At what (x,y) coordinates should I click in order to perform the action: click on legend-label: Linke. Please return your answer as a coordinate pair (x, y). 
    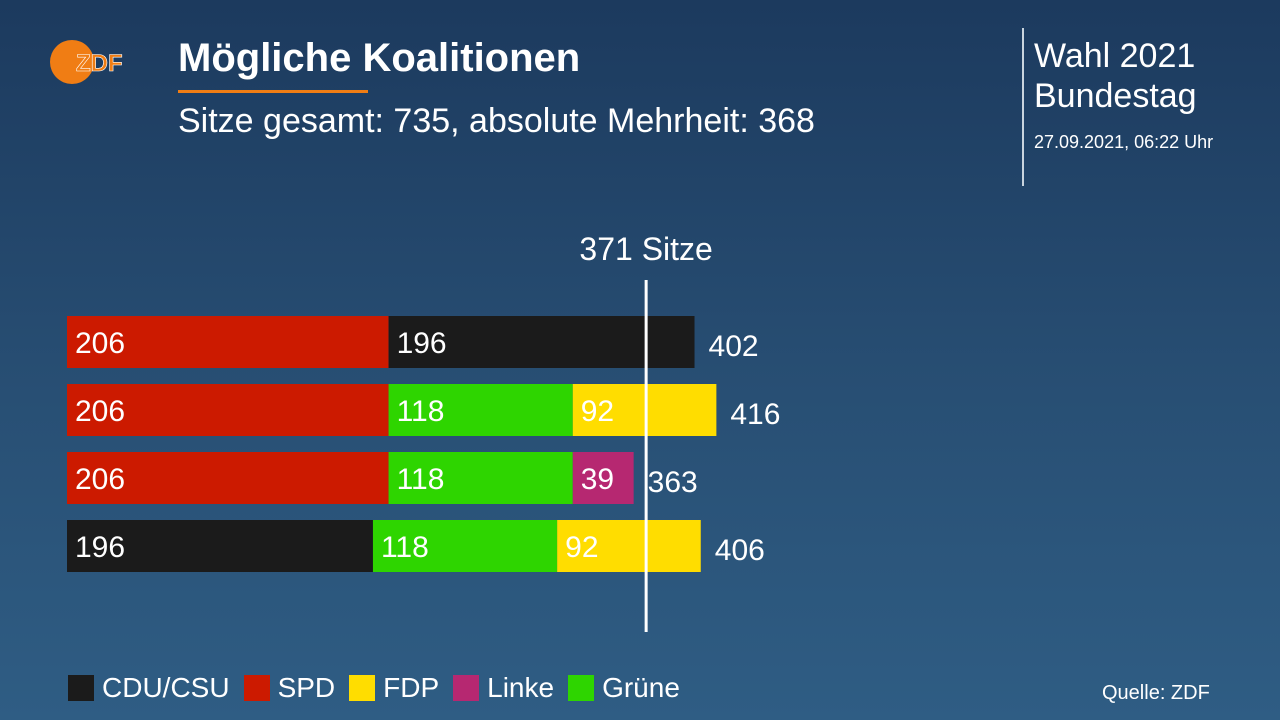
    Looking at the image, I should click on (521, 687).